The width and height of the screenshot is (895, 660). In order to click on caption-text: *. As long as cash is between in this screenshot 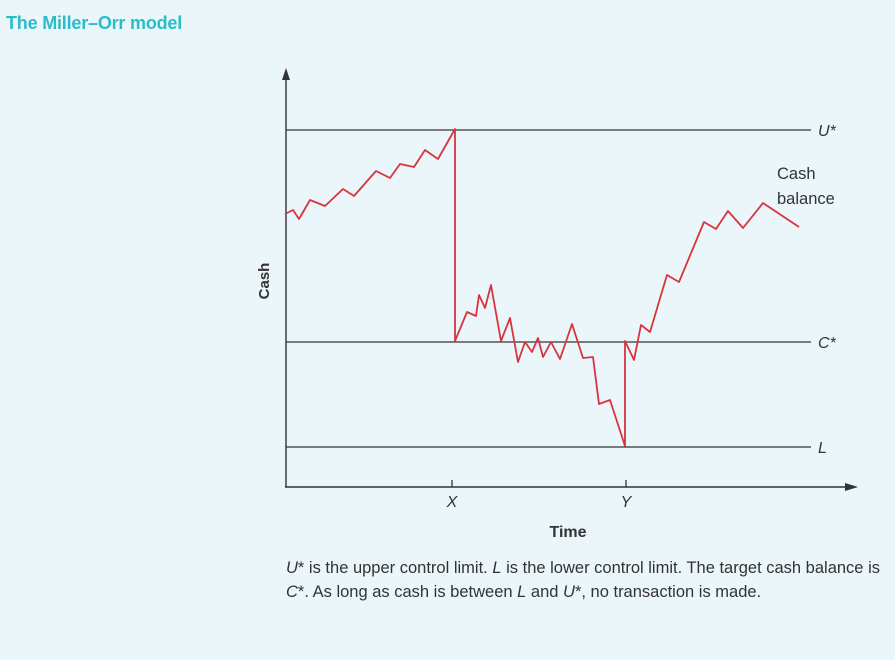, I will do `click(407, 592)`.